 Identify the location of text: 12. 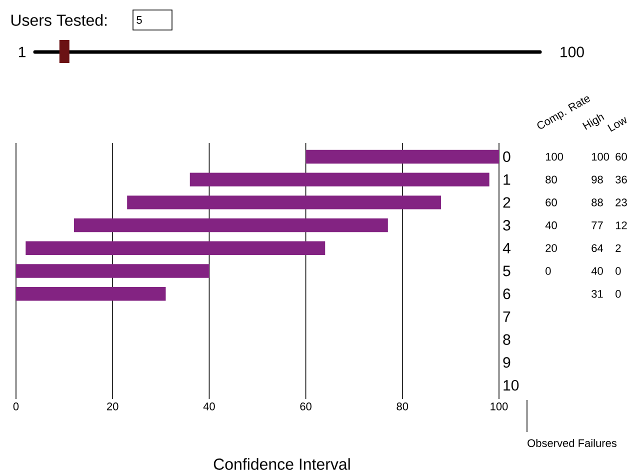
(621, 225).